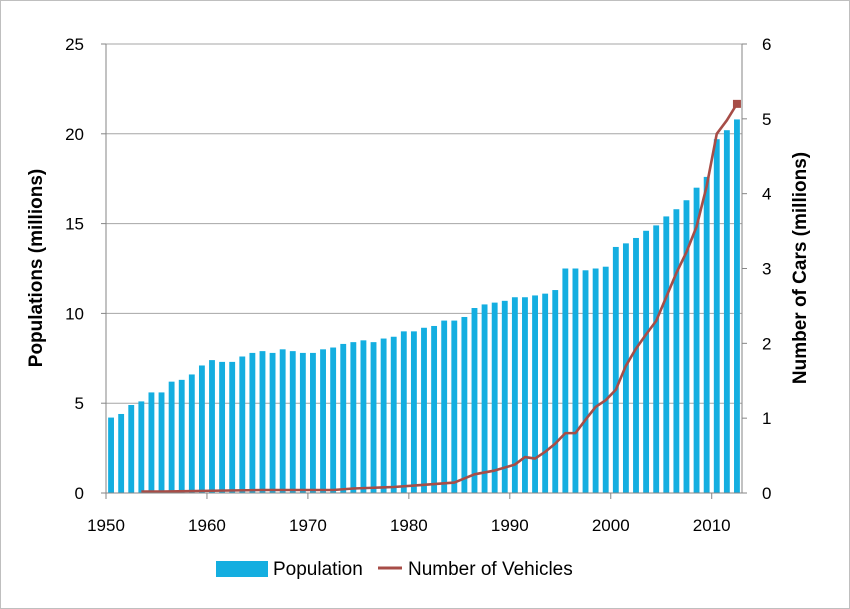 The height and width of the screenshot is (609, 850). I want to click on vehicles-end-marker, so click(736, 103).